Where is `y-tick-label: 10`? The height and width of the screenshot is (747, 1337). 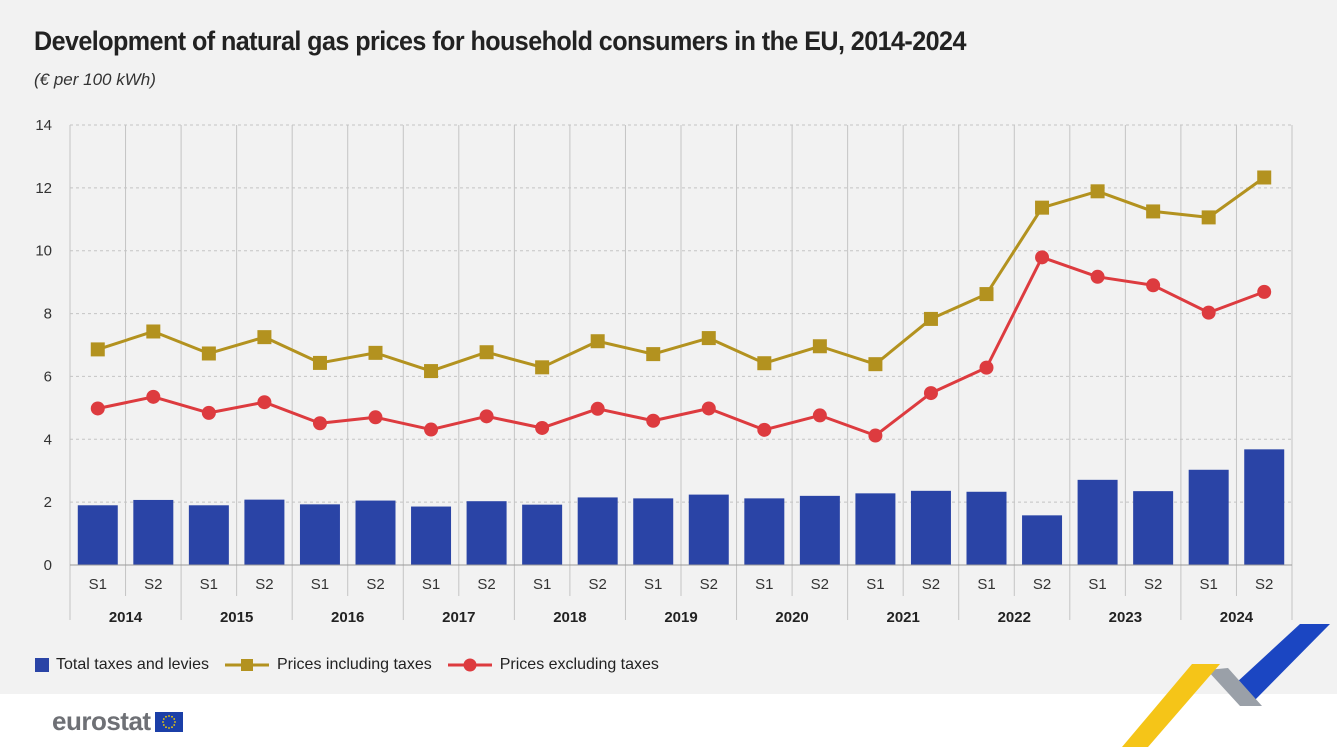 y-tick-label: 10 is located at coordinates (43, 251).